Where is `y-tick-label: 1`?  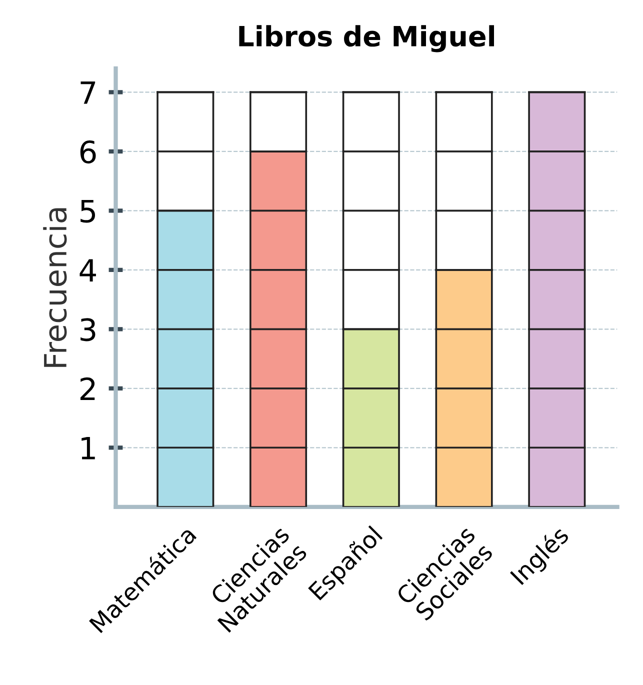 y-tick-label: 1 is located at coordinates (88, 448).